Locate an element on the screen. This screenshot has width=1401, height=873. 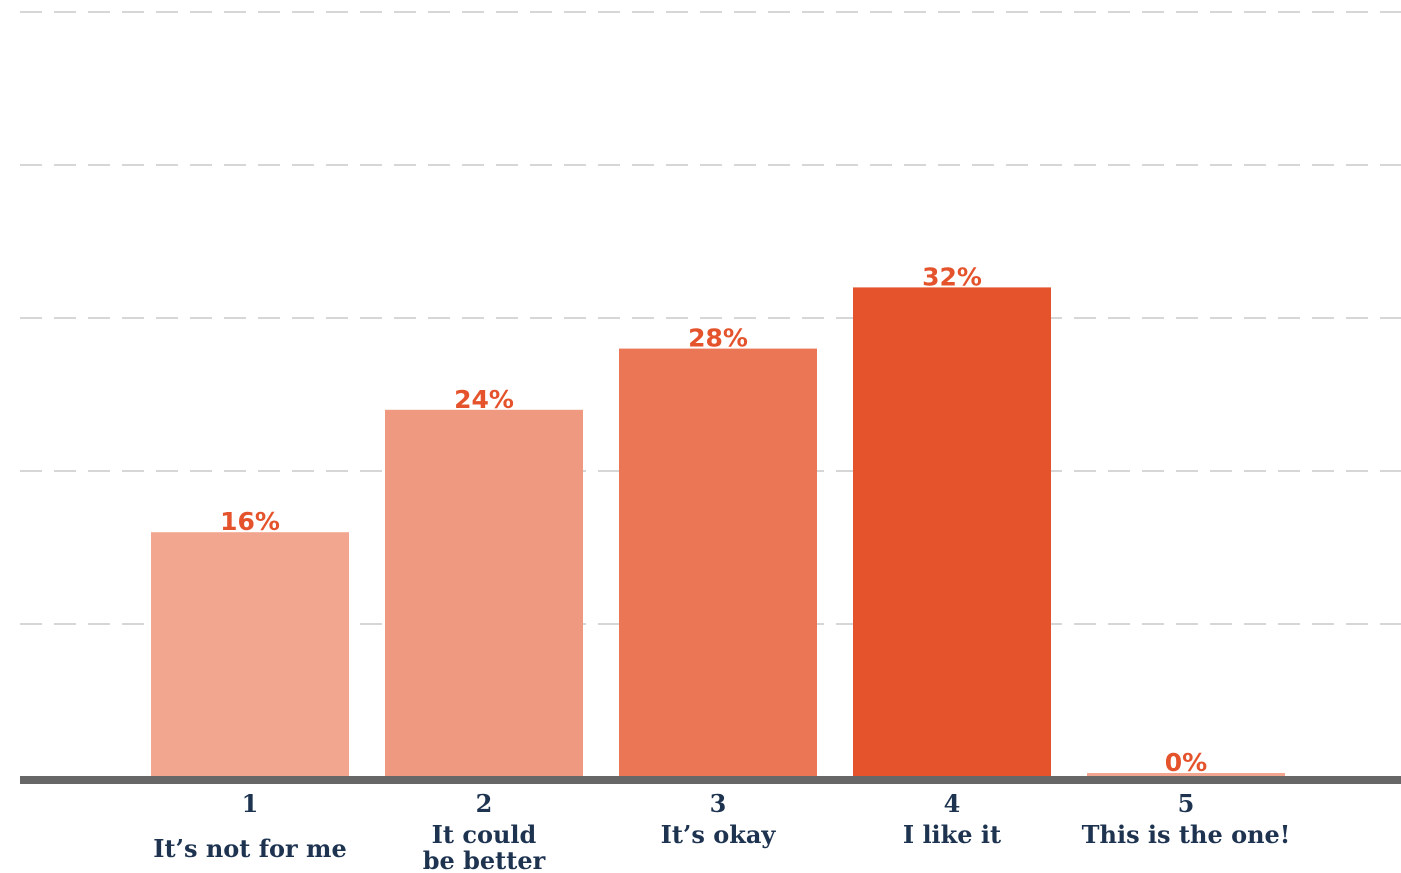
category-number-3: 3 is located at coordinates (718, 803).